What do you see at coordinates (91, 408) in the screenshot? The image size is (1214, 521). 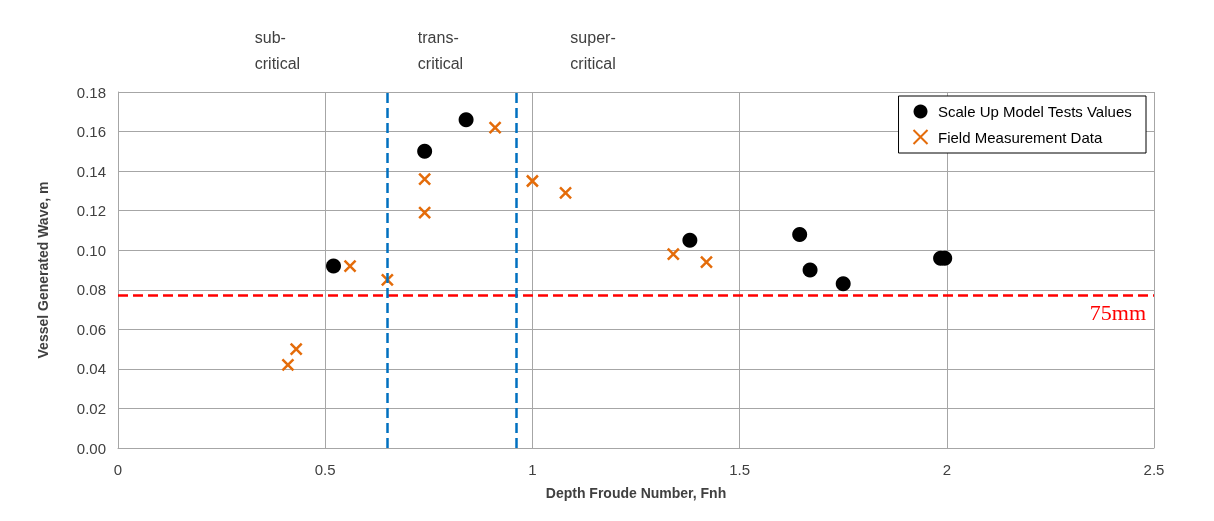 I see `y-tick-label: 0.02` at bounding box center [91, 408].